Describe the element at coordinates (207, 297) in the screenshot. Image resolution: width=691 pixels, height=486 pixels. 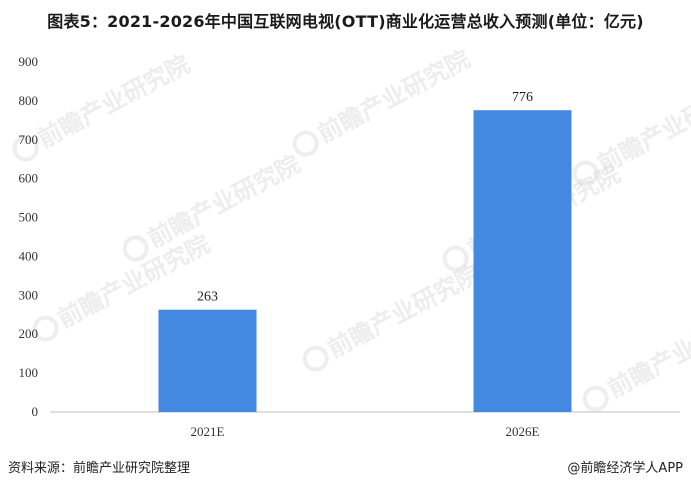
I see `data-label-2021E: 263` at that location.